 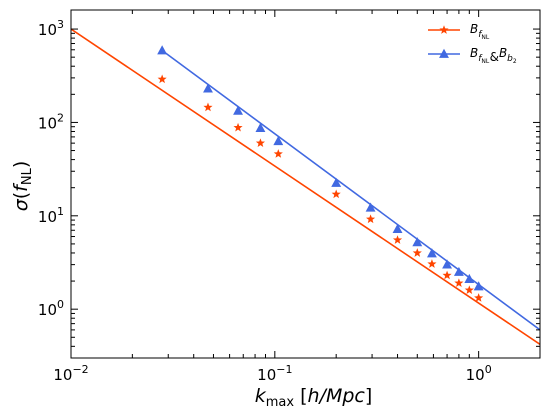 I want to click on y-axis-label: σ(fNL), so click(x=22, y=186).